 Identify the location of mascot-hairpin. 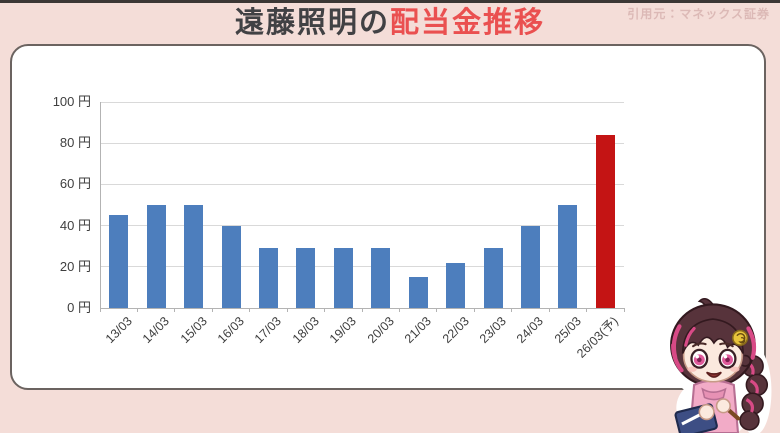
(740, 337).